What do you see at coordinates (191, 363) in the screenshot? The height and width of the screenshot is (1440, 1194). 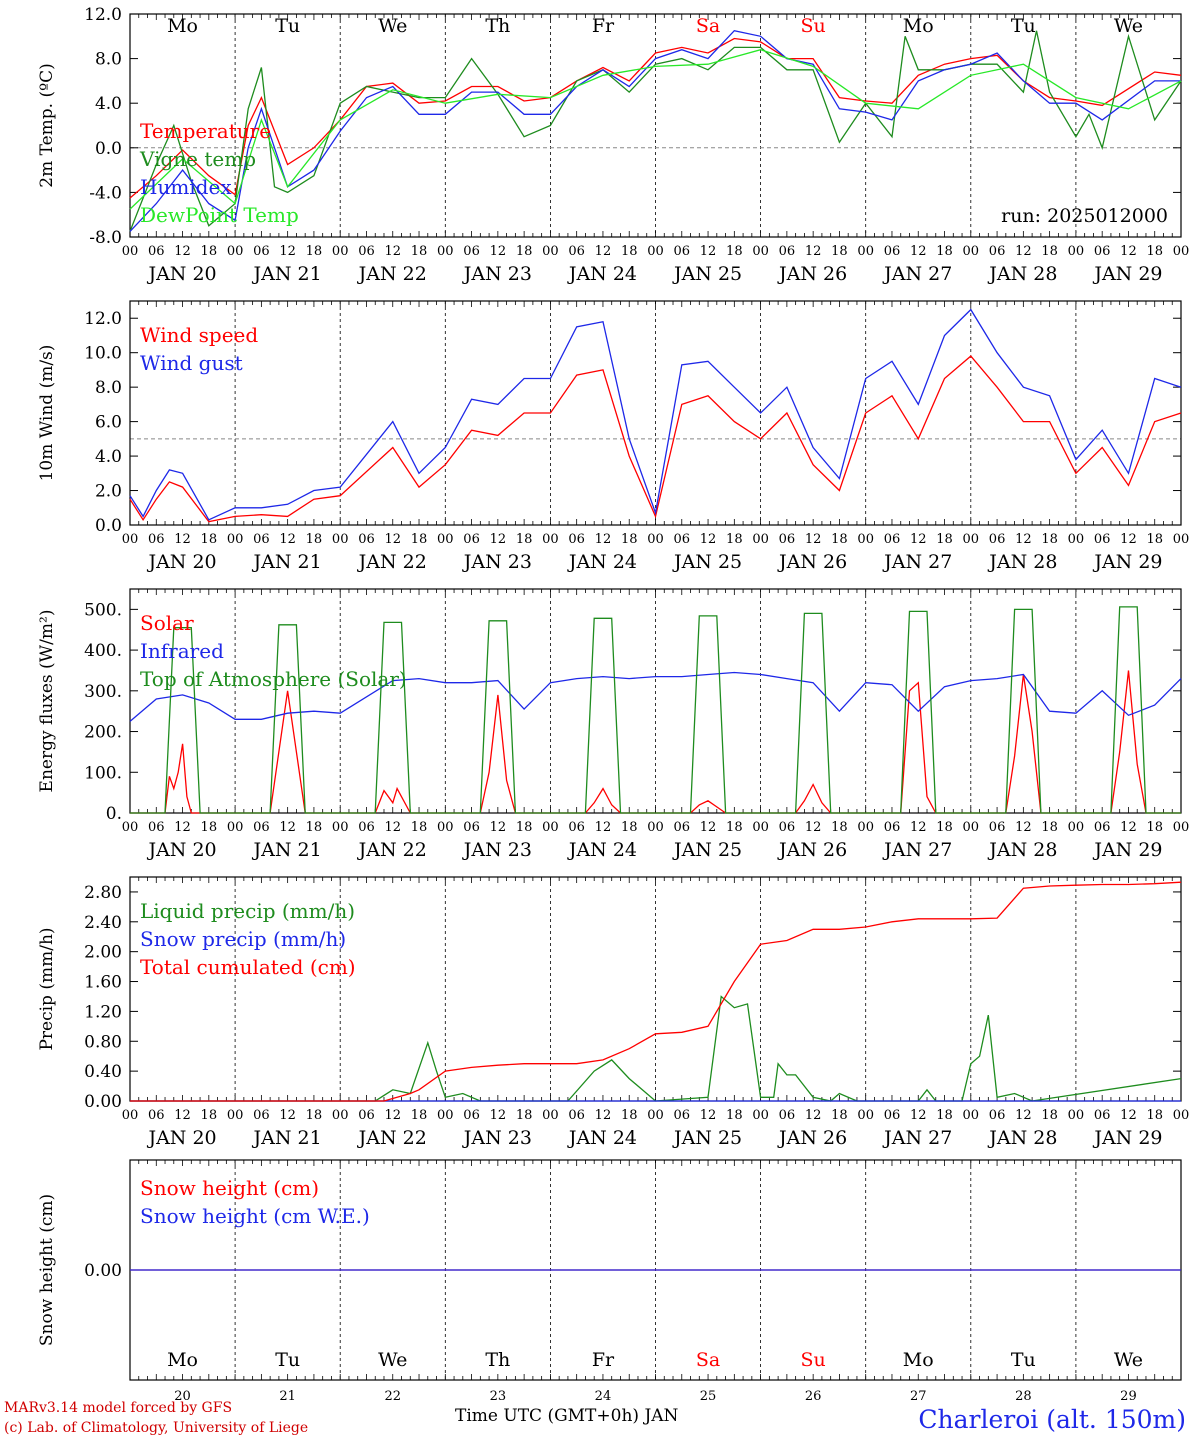 I see `legend-entry: Wind gust` at bounding box center [191, 363].